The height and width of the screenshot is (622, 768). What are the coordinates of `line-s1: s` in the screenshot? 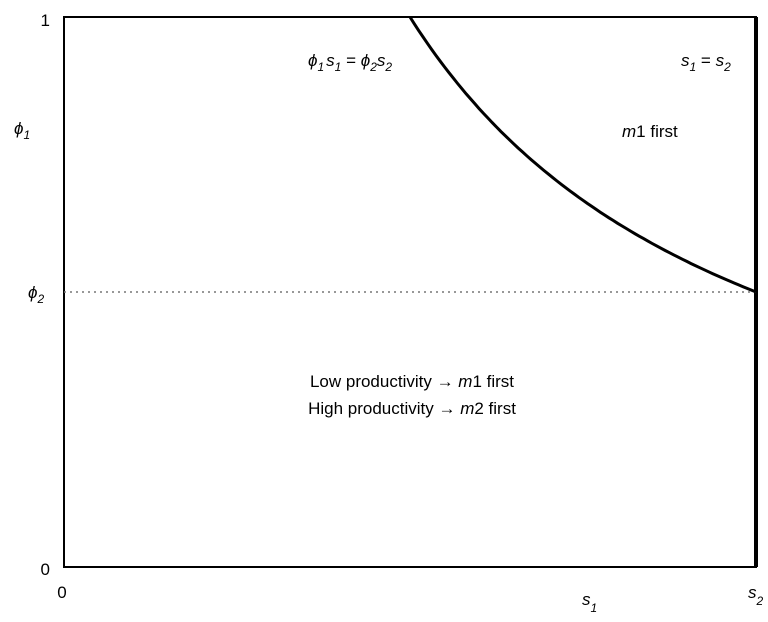 It's located at (685, 60).